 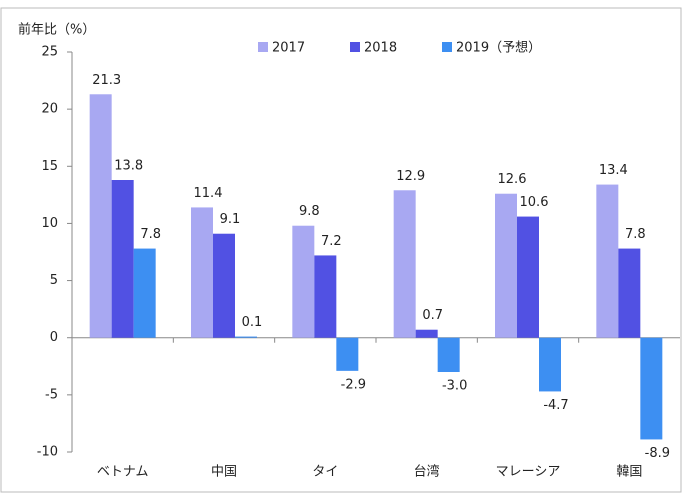 What do you see at coordinates (613, 170) in the screenshot?
I see `data-label: 13.4` at bounding box center [613, 170].